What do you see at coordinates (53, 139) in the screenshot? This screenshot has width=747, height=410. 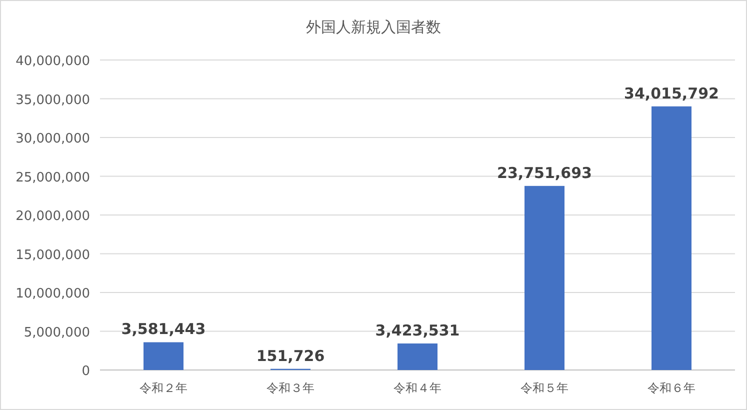 I see `y-tick-label: 30,000,000` at bounding box center [53, 139].